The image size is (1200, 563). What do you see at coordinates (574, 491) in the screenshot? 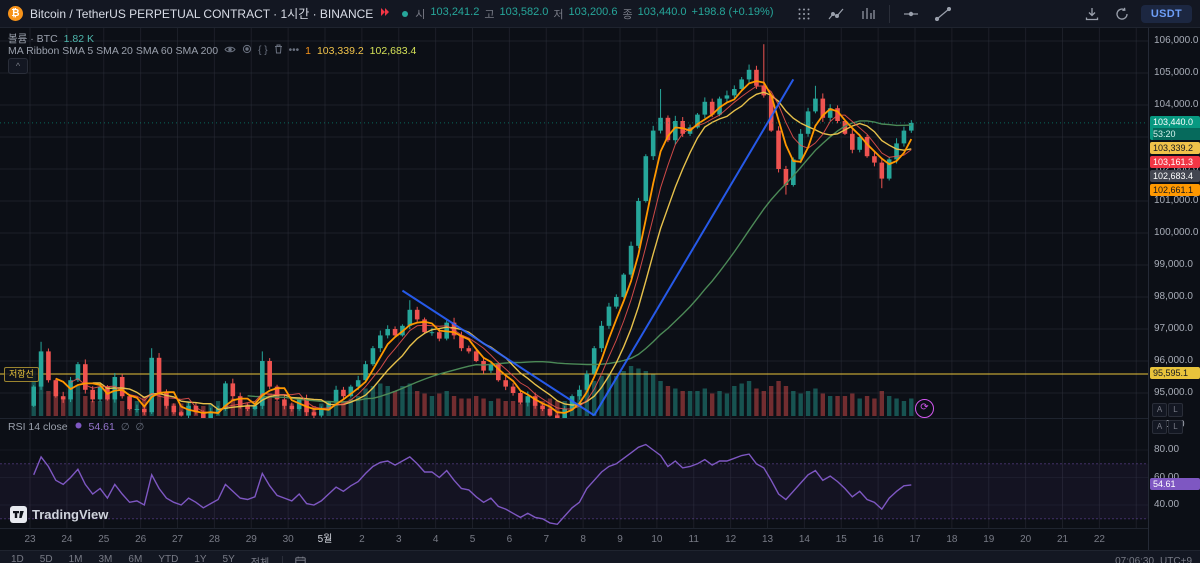
I see `rsi-band` at bounding box center [574, 491].